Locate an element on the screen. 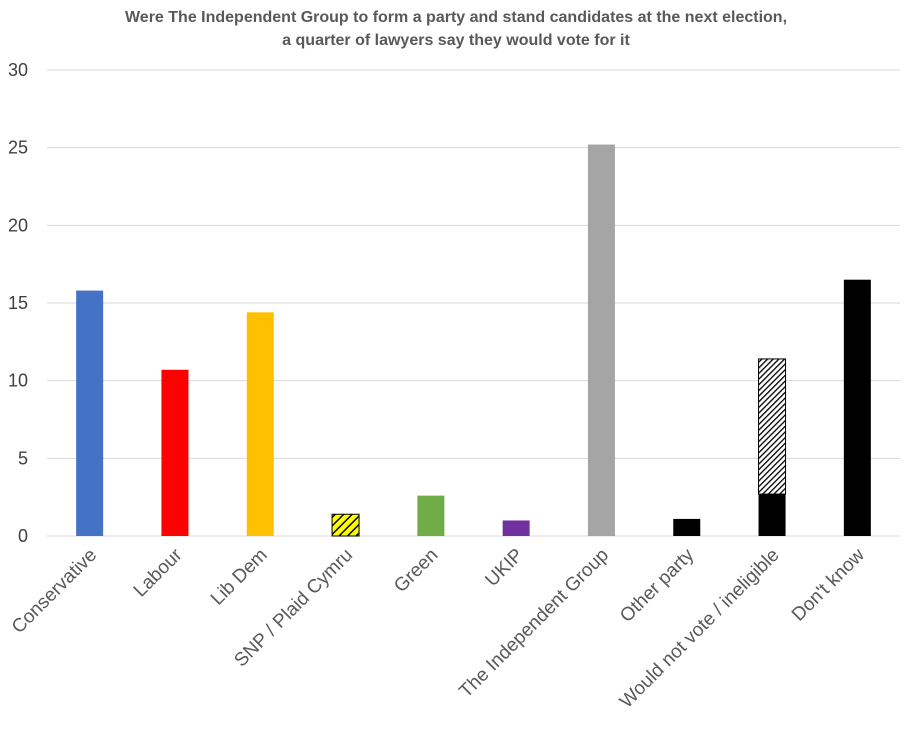 This screenshot has width=906, height=734. x-tick-label-ukip: UKIP is located at coordinates (504, 568).